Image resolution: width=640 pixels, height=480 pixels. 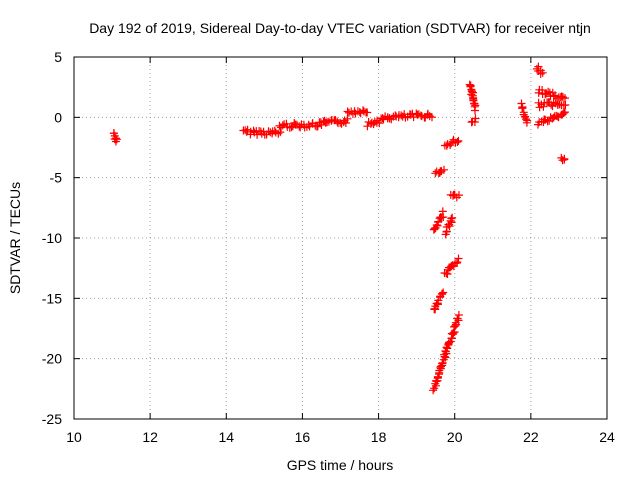 What do you see at coordinates (379, 437) in the screenshot?
I see `x-tick-label: 18` at bounding box center [379, 437].